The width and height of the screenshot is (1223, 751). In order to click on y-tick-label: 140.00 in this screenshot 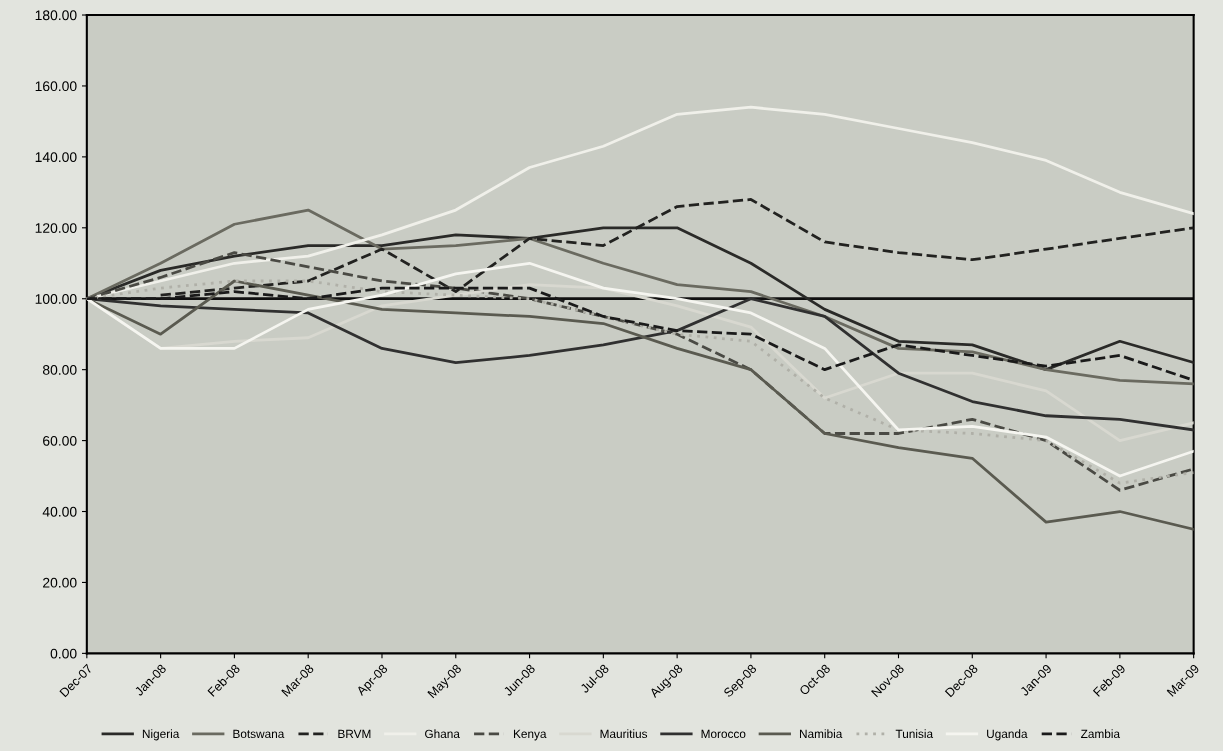, I will do `click(56, 157)`.